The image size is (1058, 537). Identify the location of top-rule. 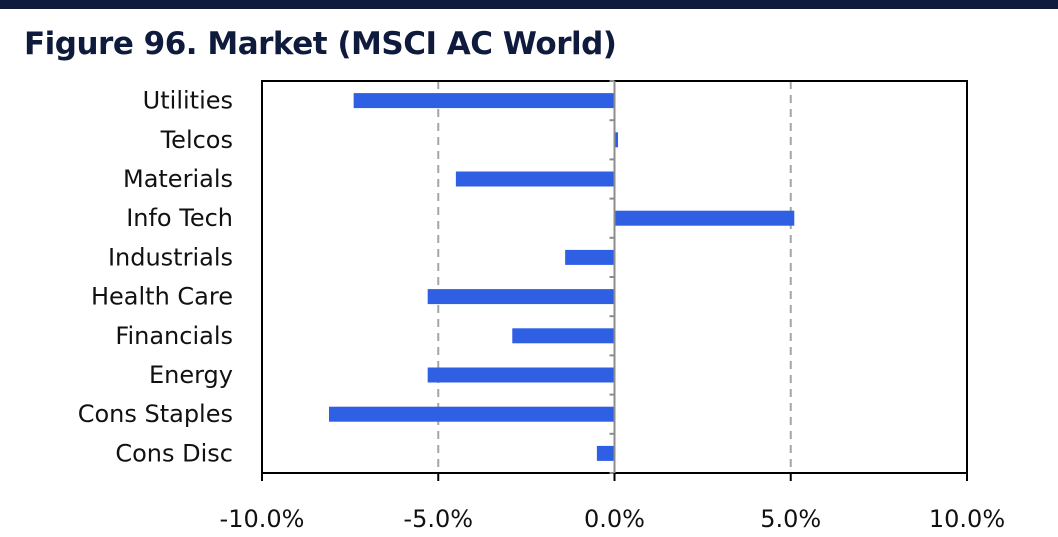
(529, 4).